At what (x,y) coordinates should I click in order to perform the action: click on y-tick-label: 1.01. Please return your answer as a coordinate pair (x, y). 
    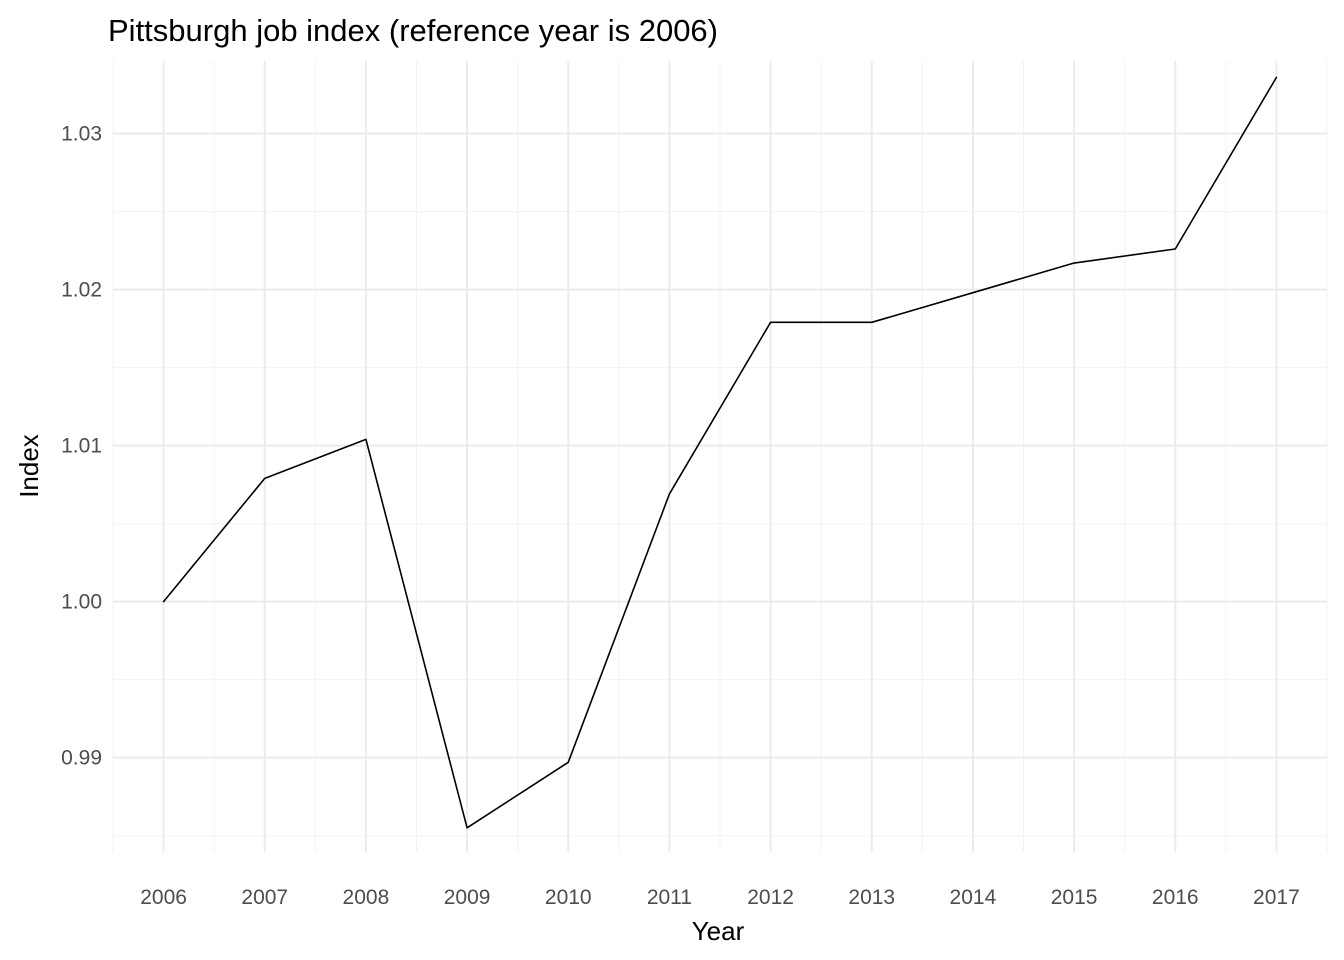
    Looking at the image, I should click on (81, 446).